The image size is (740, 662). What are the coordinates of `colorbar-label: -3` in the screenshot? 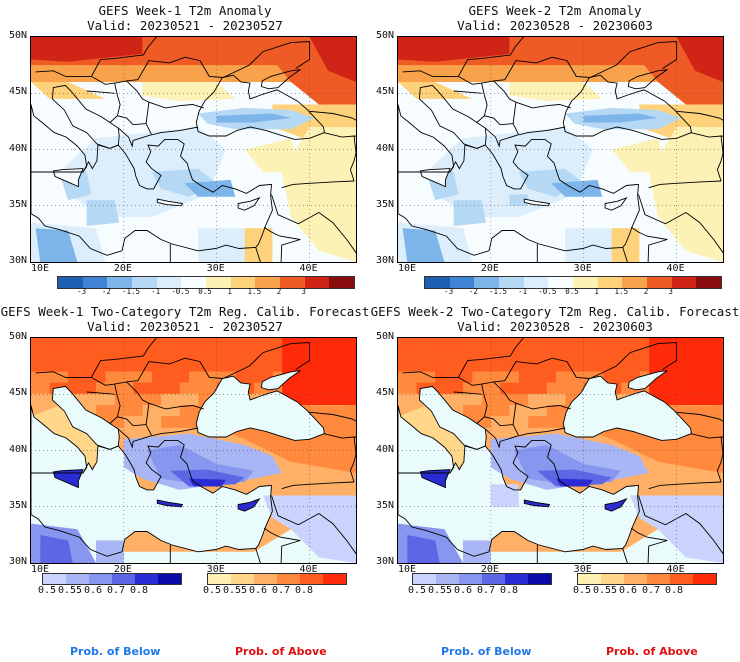 It's located at (82, 291).